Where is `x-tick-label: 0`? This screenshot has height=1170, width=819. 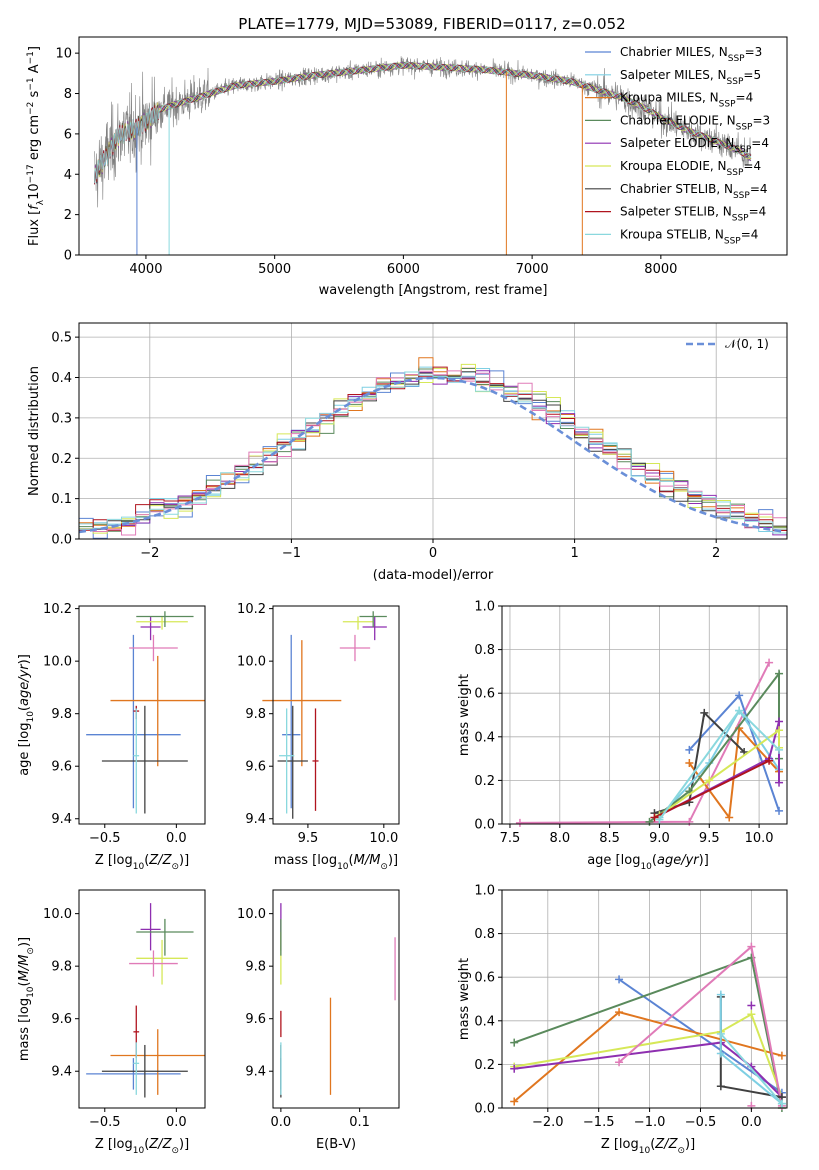 x-tick-label: 0 is located at coordinates (433, 553).